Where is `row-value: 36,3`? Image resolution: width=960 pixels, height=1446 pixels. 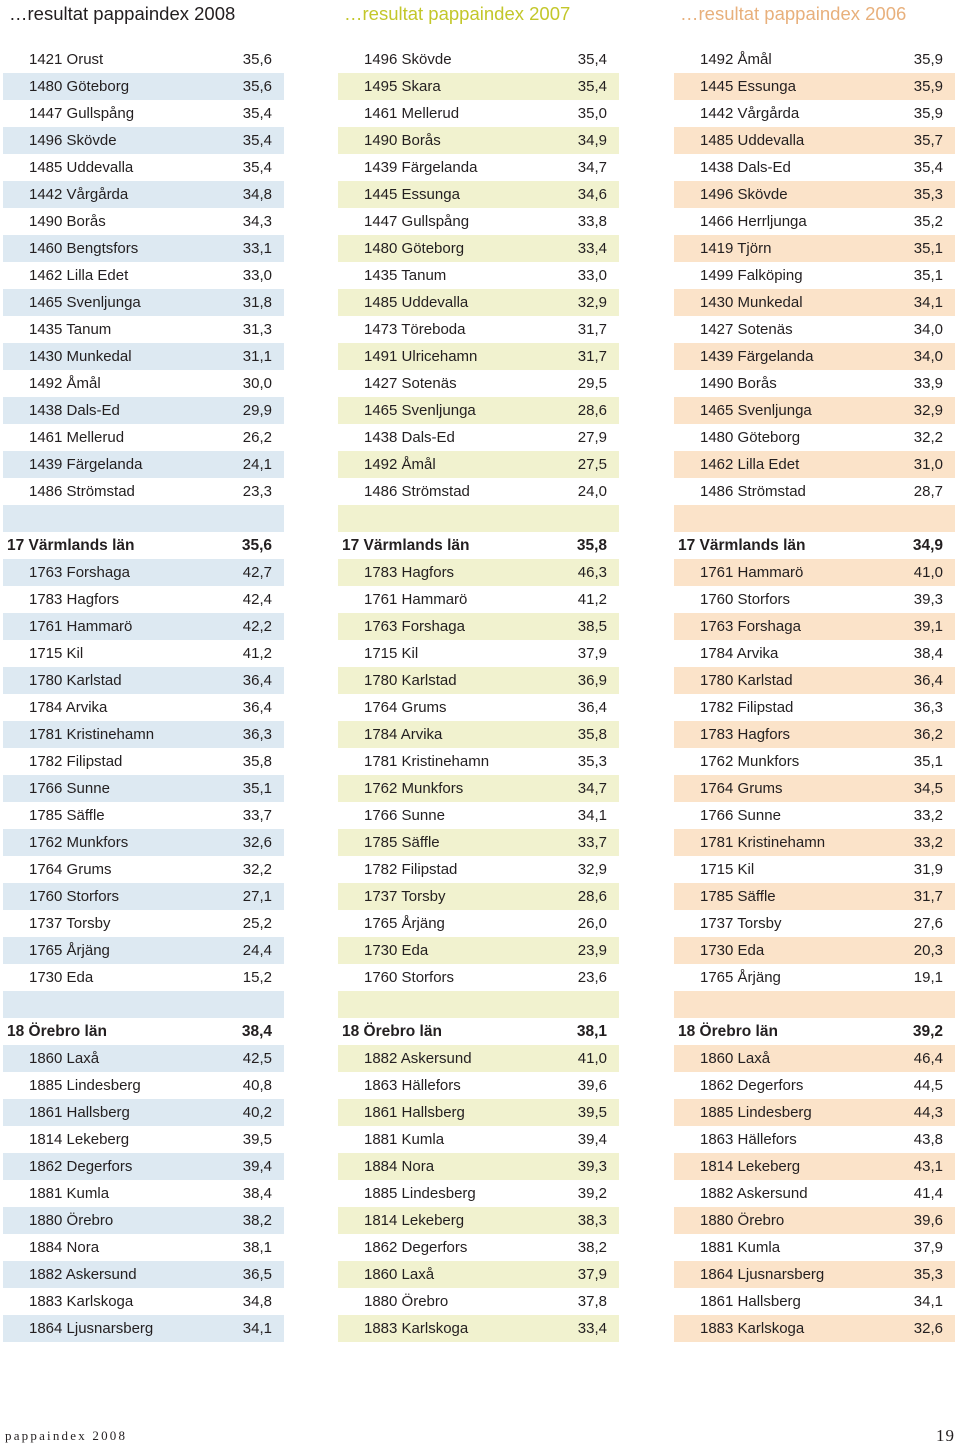
row-value: 36,3 is located at coordinates (257, 734).